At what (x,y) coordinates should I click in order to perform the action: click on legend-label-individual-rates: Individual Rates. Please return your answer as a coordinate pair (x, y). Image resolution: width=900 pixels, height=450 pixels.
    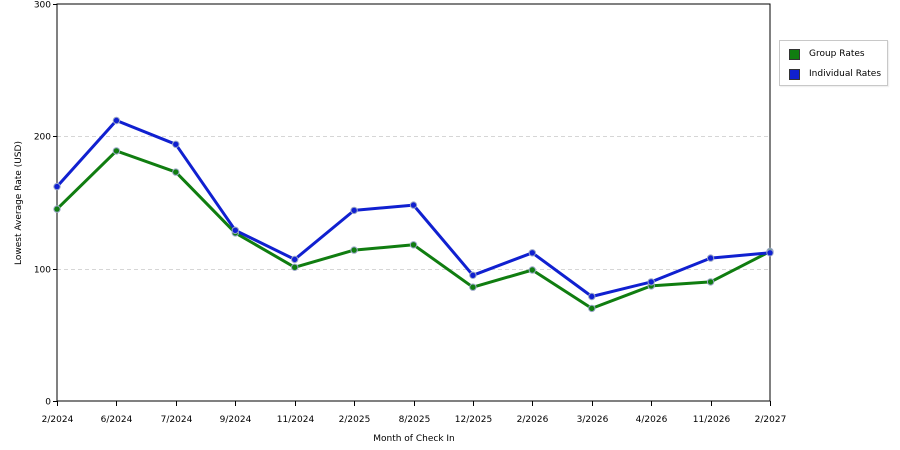
    Looking at the image, I should click on (845, 74).